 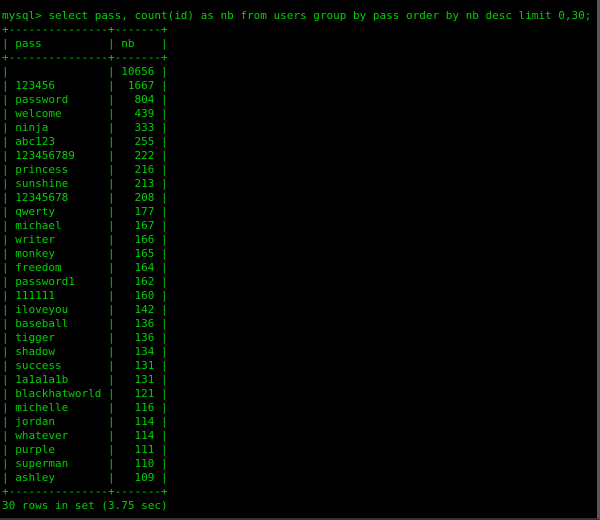 What do you see at coordinates (85, 99) in the screenshot?
I see `table-row: | password | 804 |` at bounding box center [85, 99].